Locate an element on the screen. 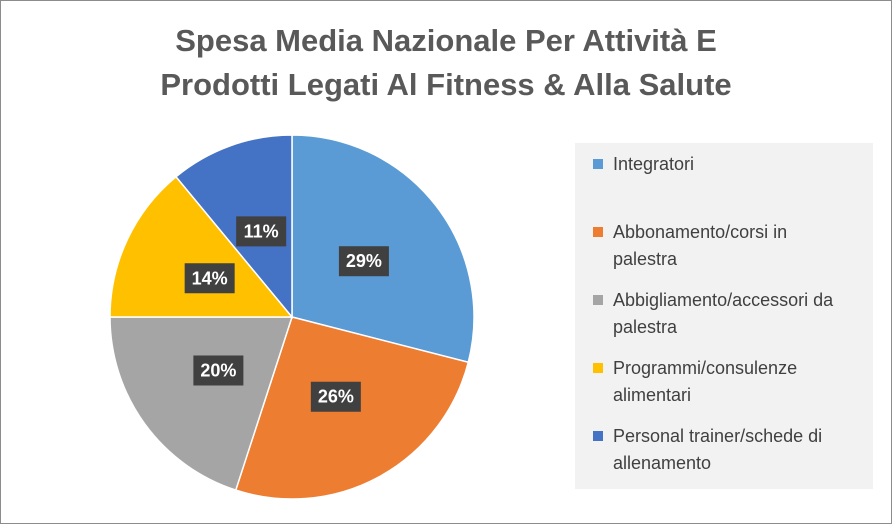  legend-label-line-2: allenamento is located at coordinates (662, 463).